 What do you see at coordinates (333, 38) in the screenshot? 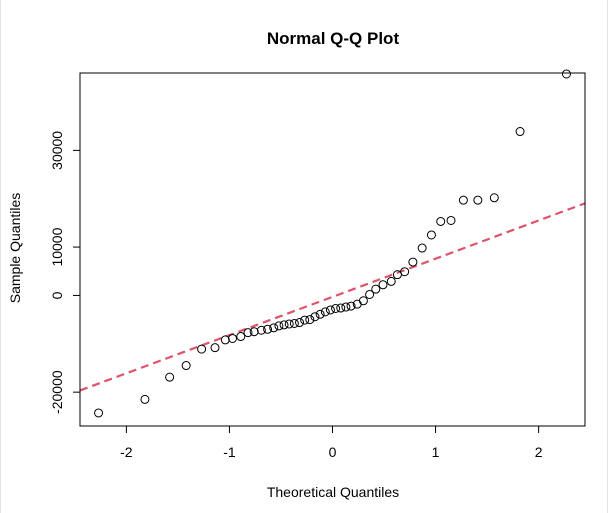
I see `chart-title: Normal Q-Q Plot` at bounding box center [333, 38].